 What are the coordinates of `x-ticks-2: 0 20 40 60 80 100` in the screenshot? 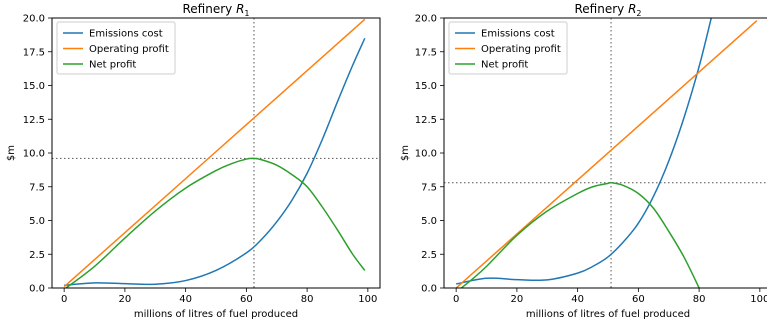 It's located at (610, 296).